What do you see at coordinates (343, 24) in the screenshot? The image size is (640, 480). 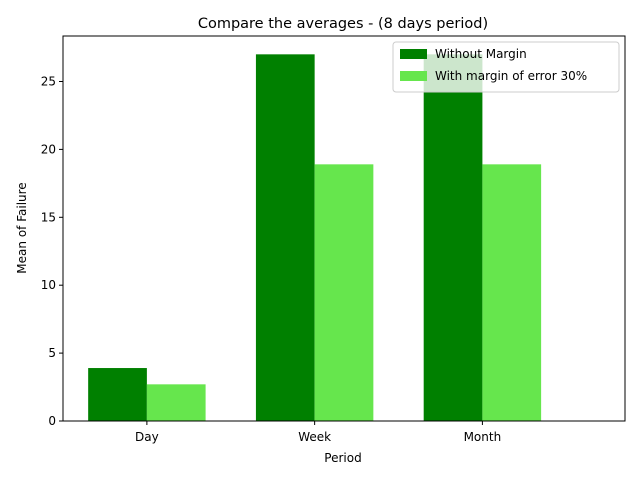 I see `chart-title: Compare the averages - (8 days period)` at bounding box center [343, 24].